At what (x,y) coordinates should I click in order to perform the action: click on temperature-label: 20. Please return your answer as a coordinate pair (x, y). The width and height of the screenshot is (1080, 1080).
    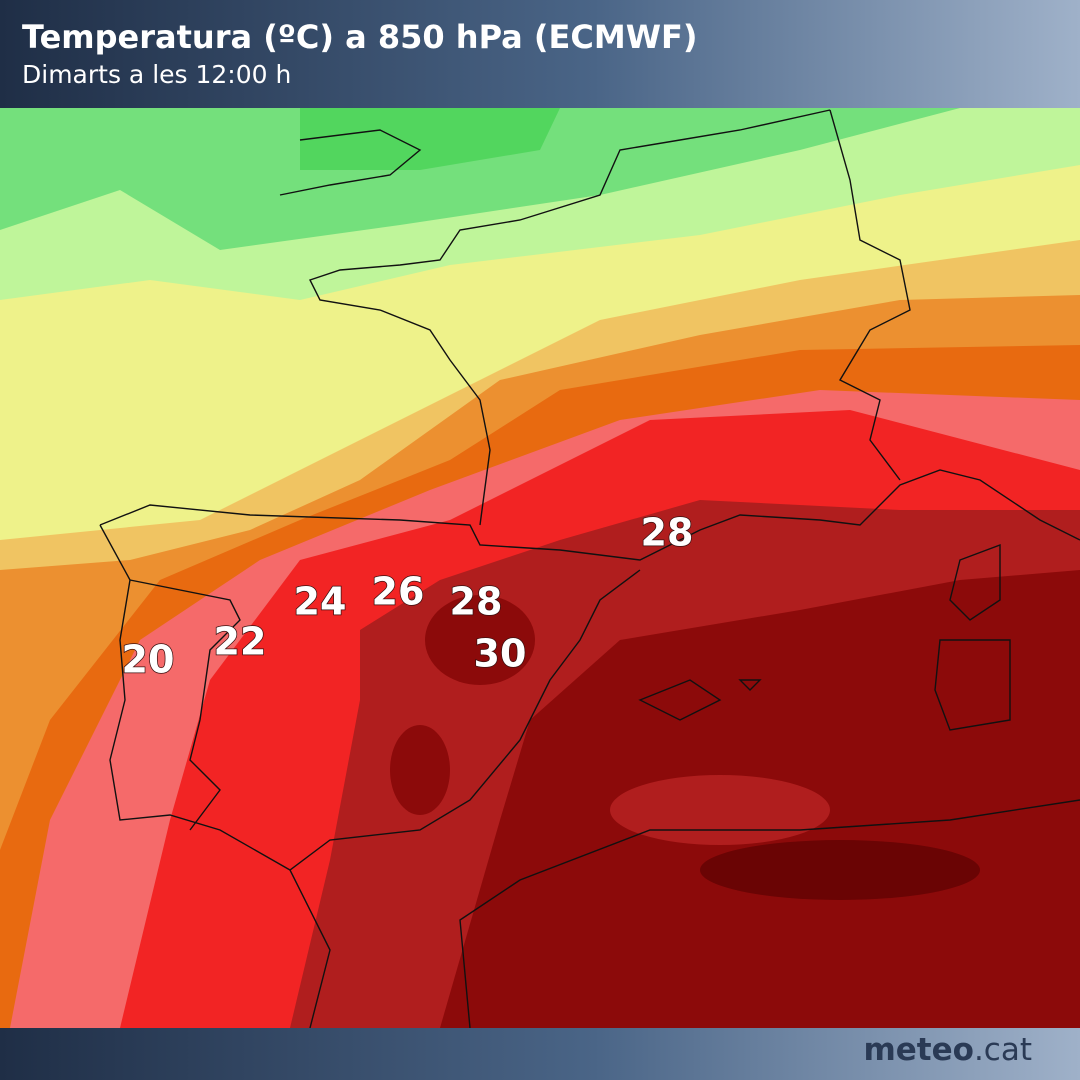
    Looking at the image, I should click on (148, 660).